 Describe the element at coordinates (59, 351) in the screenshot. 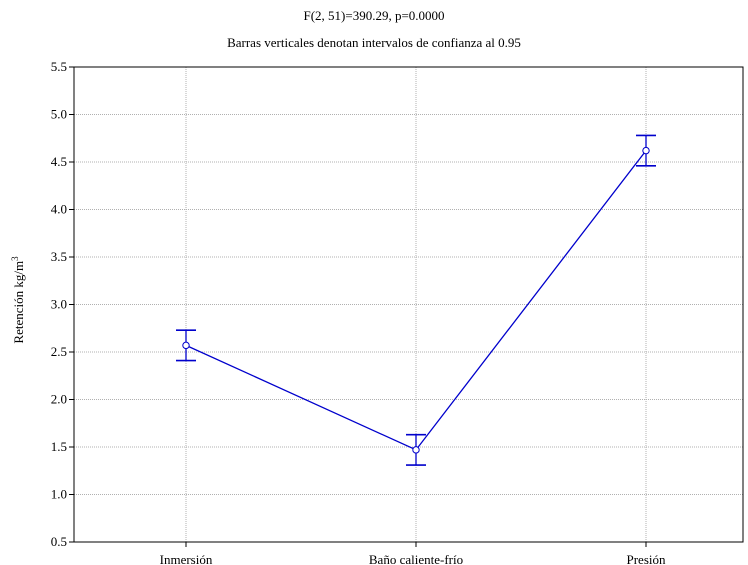

I see `y-tick-label: 2.5` at that location.